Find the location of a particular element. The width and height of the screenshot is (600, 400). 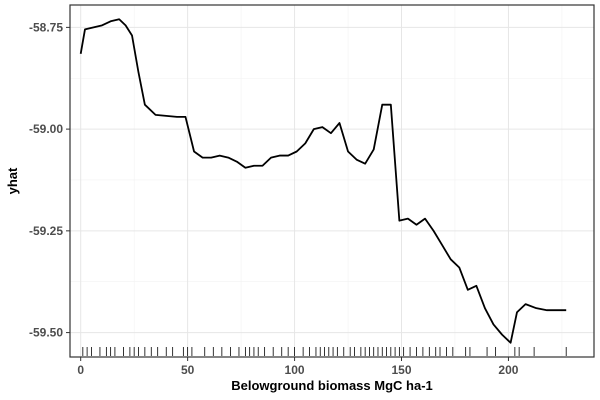

x-ticks: 0 50 100 150 200 is located at coordinates (298, 367).